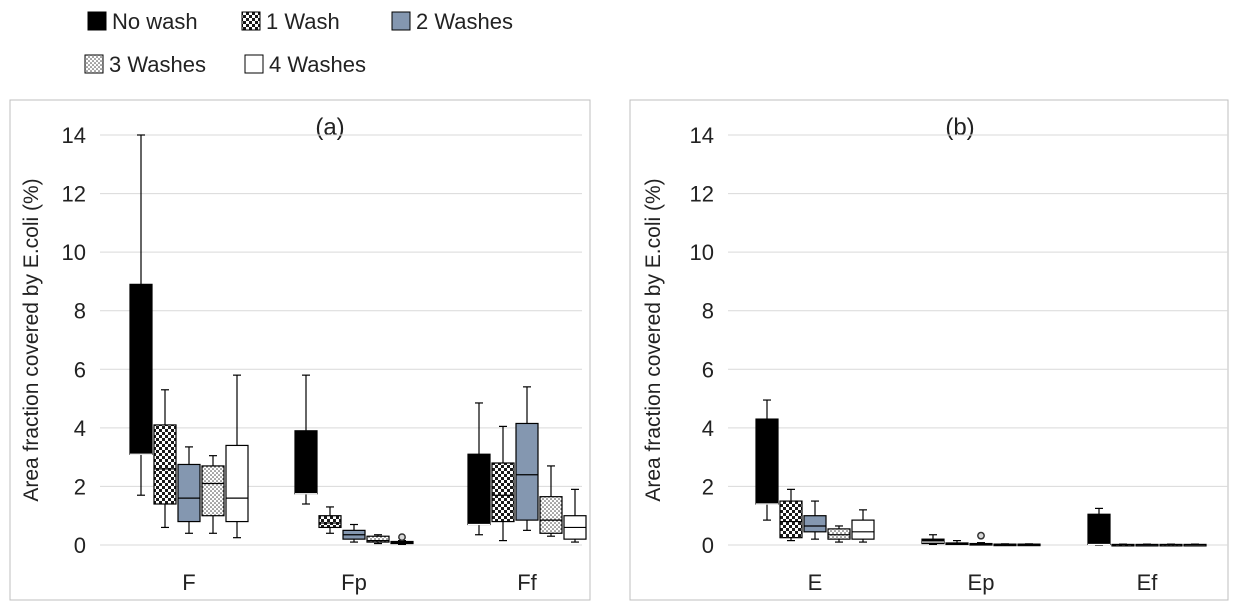  I want to click on panel-b-y-axis-label: Area fraction covered by E.coli (%), so click(653, 339).